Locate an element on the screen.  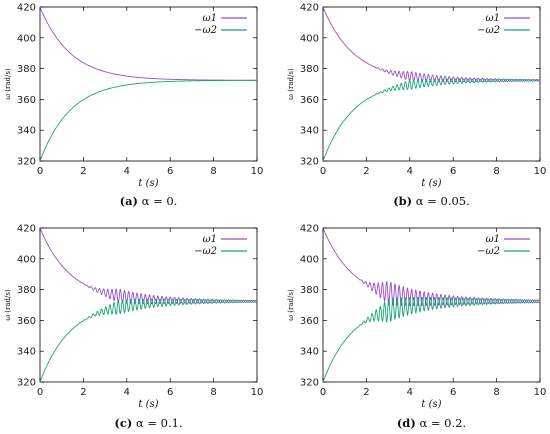
caption-text: α = 0.2. is located at coordinates (442, 423).